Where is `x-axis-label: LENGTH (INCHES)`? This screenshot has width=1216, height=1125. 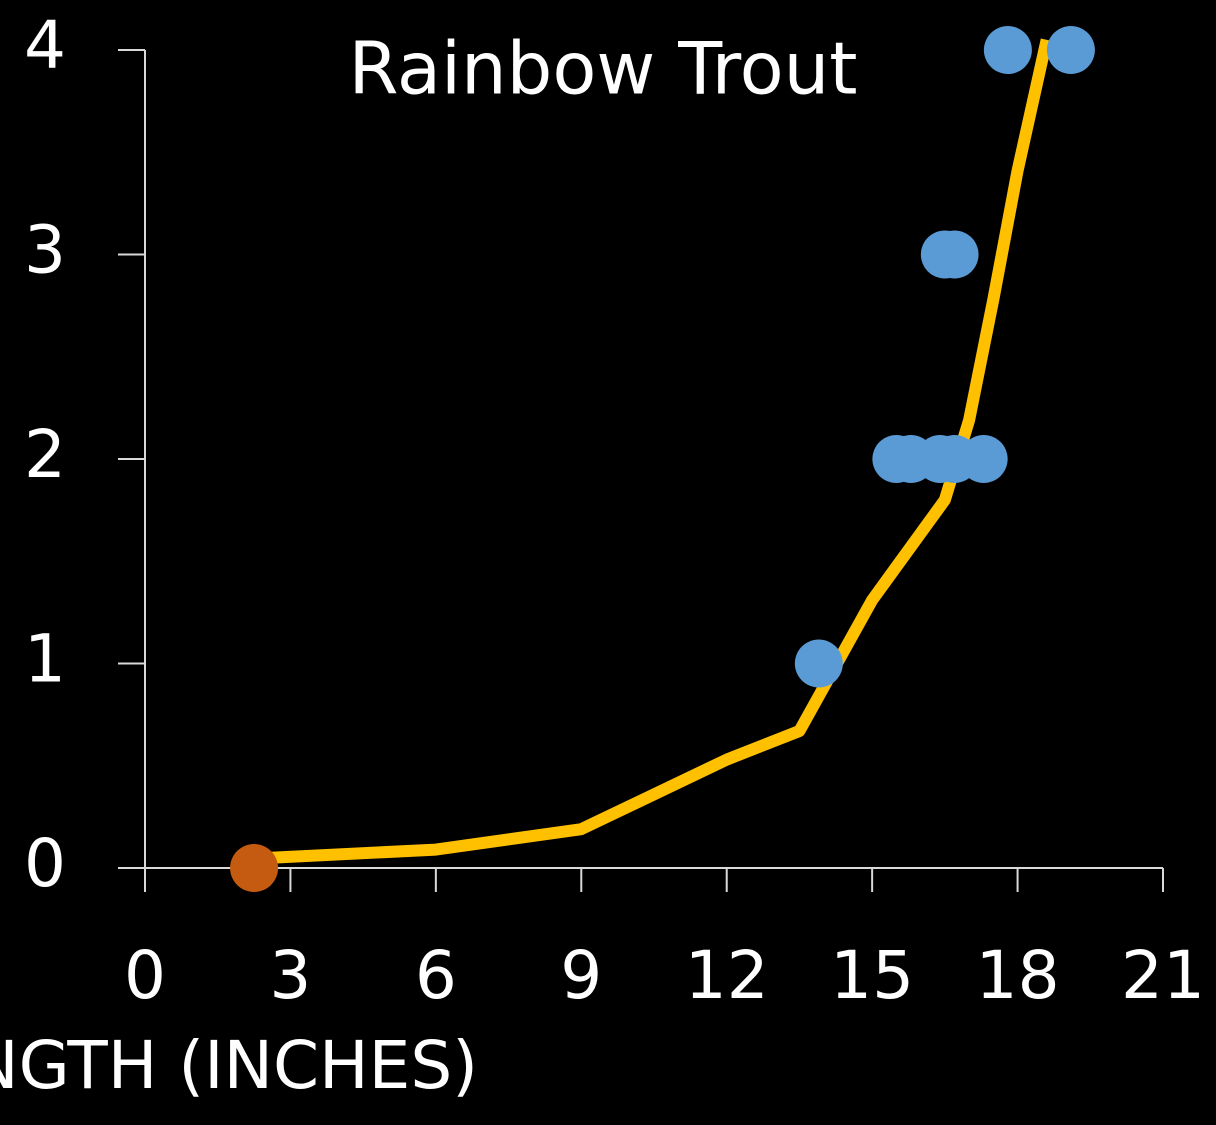 x-axis-label: LENGTH (INCHES) is located at coordinates (239, 1065).